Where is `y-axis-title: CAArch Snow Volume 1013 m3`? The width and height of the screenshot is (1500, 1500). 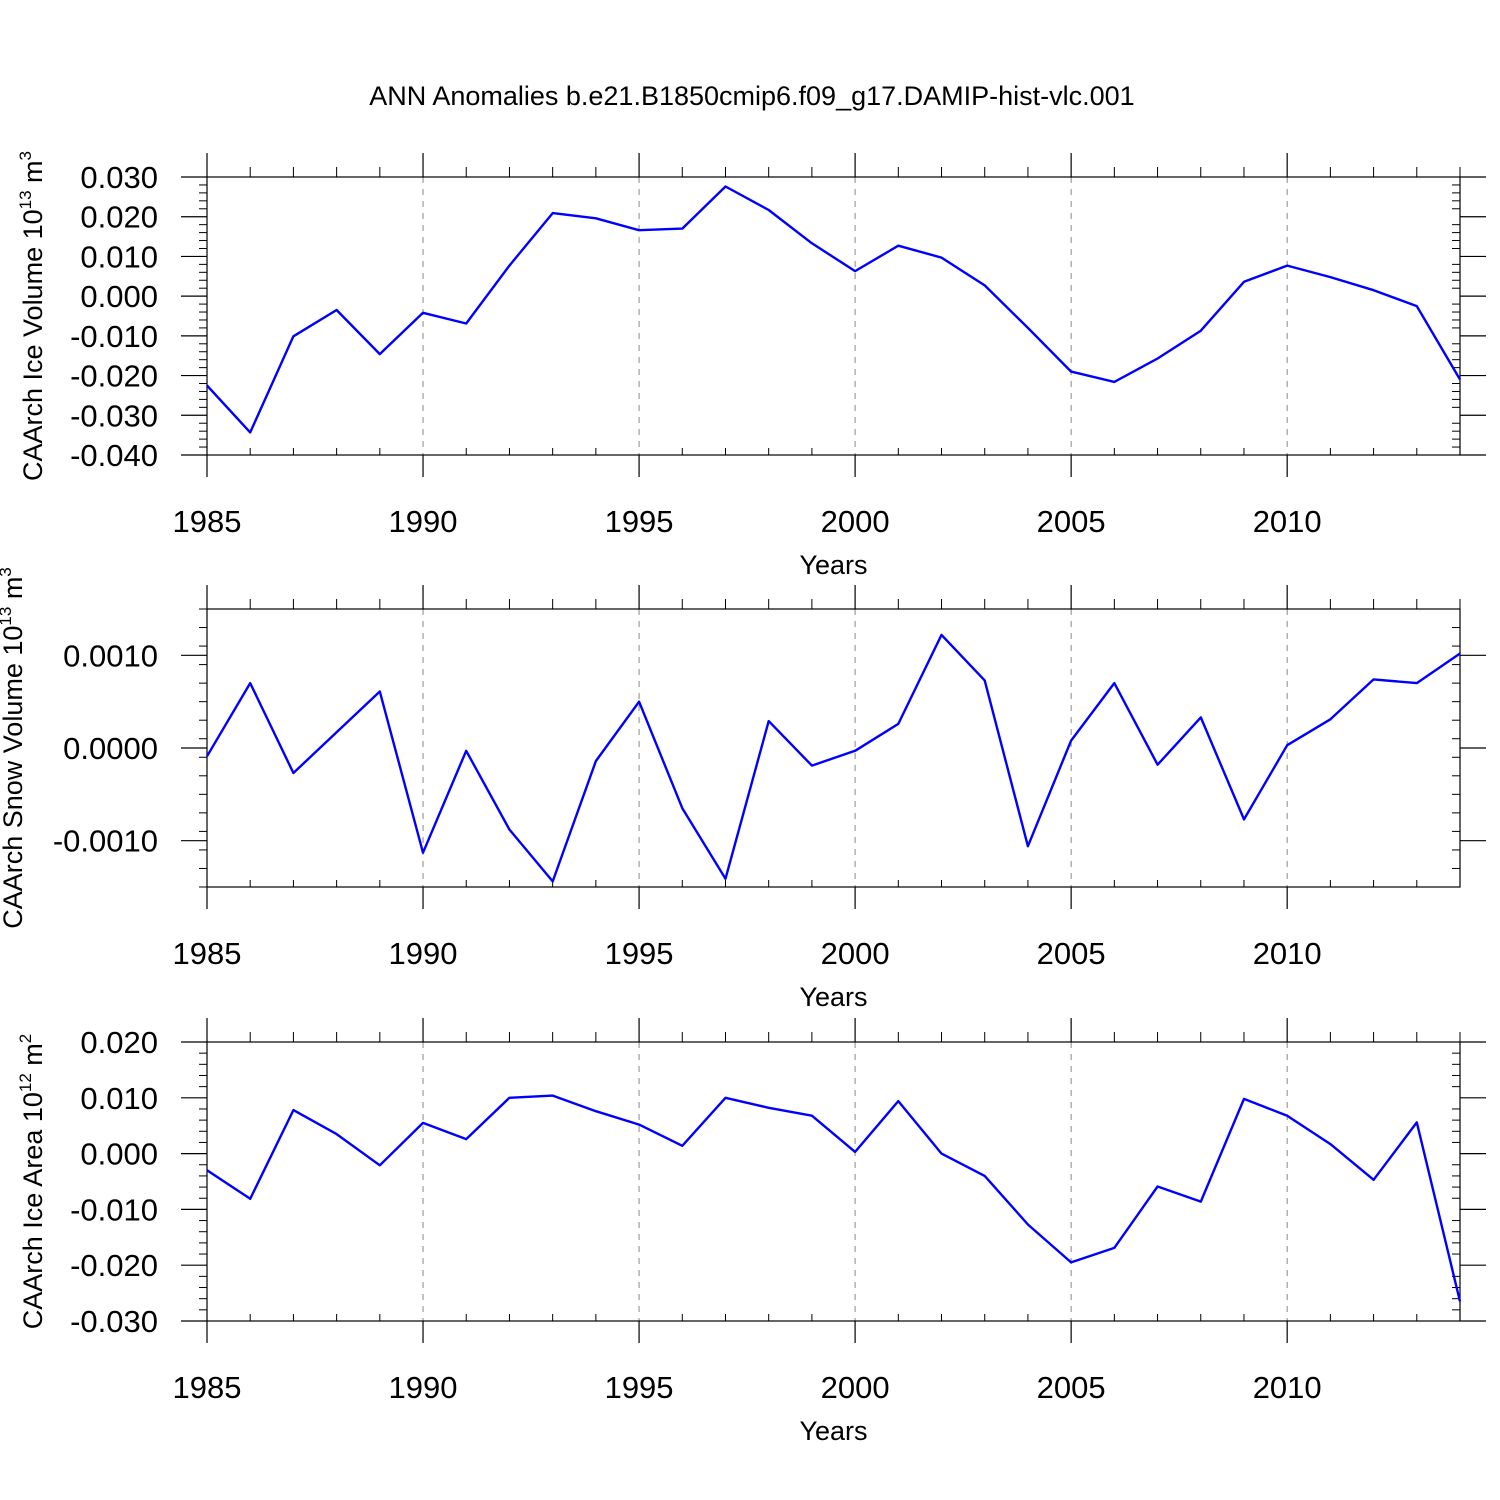 y-axis-title: CAArch Snow Volume 1013 m3 is located at coordinates (14, 748).